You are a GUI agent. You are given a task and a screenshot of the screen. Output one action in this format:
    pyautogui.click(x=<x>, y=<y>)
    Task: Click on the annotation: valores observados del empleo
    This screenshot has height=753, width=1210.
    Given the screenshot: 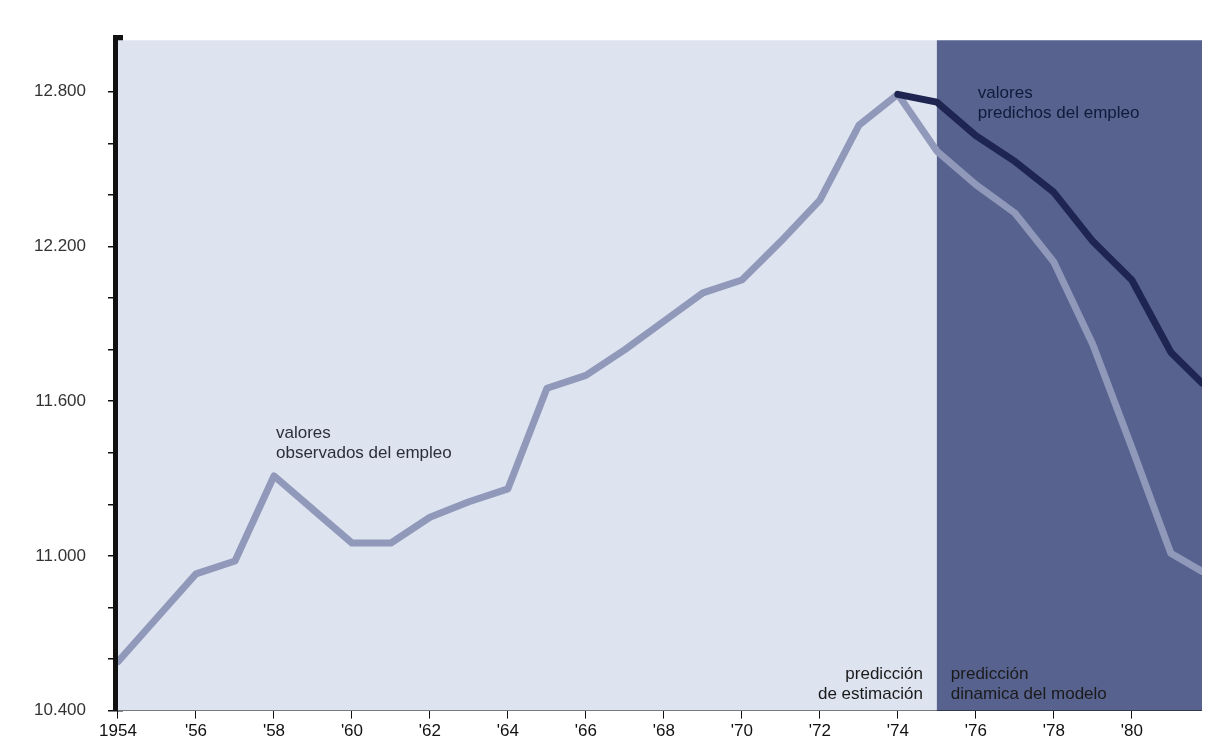 What is the action you would take?
    pyautogui.click(x=363, y=443)
    